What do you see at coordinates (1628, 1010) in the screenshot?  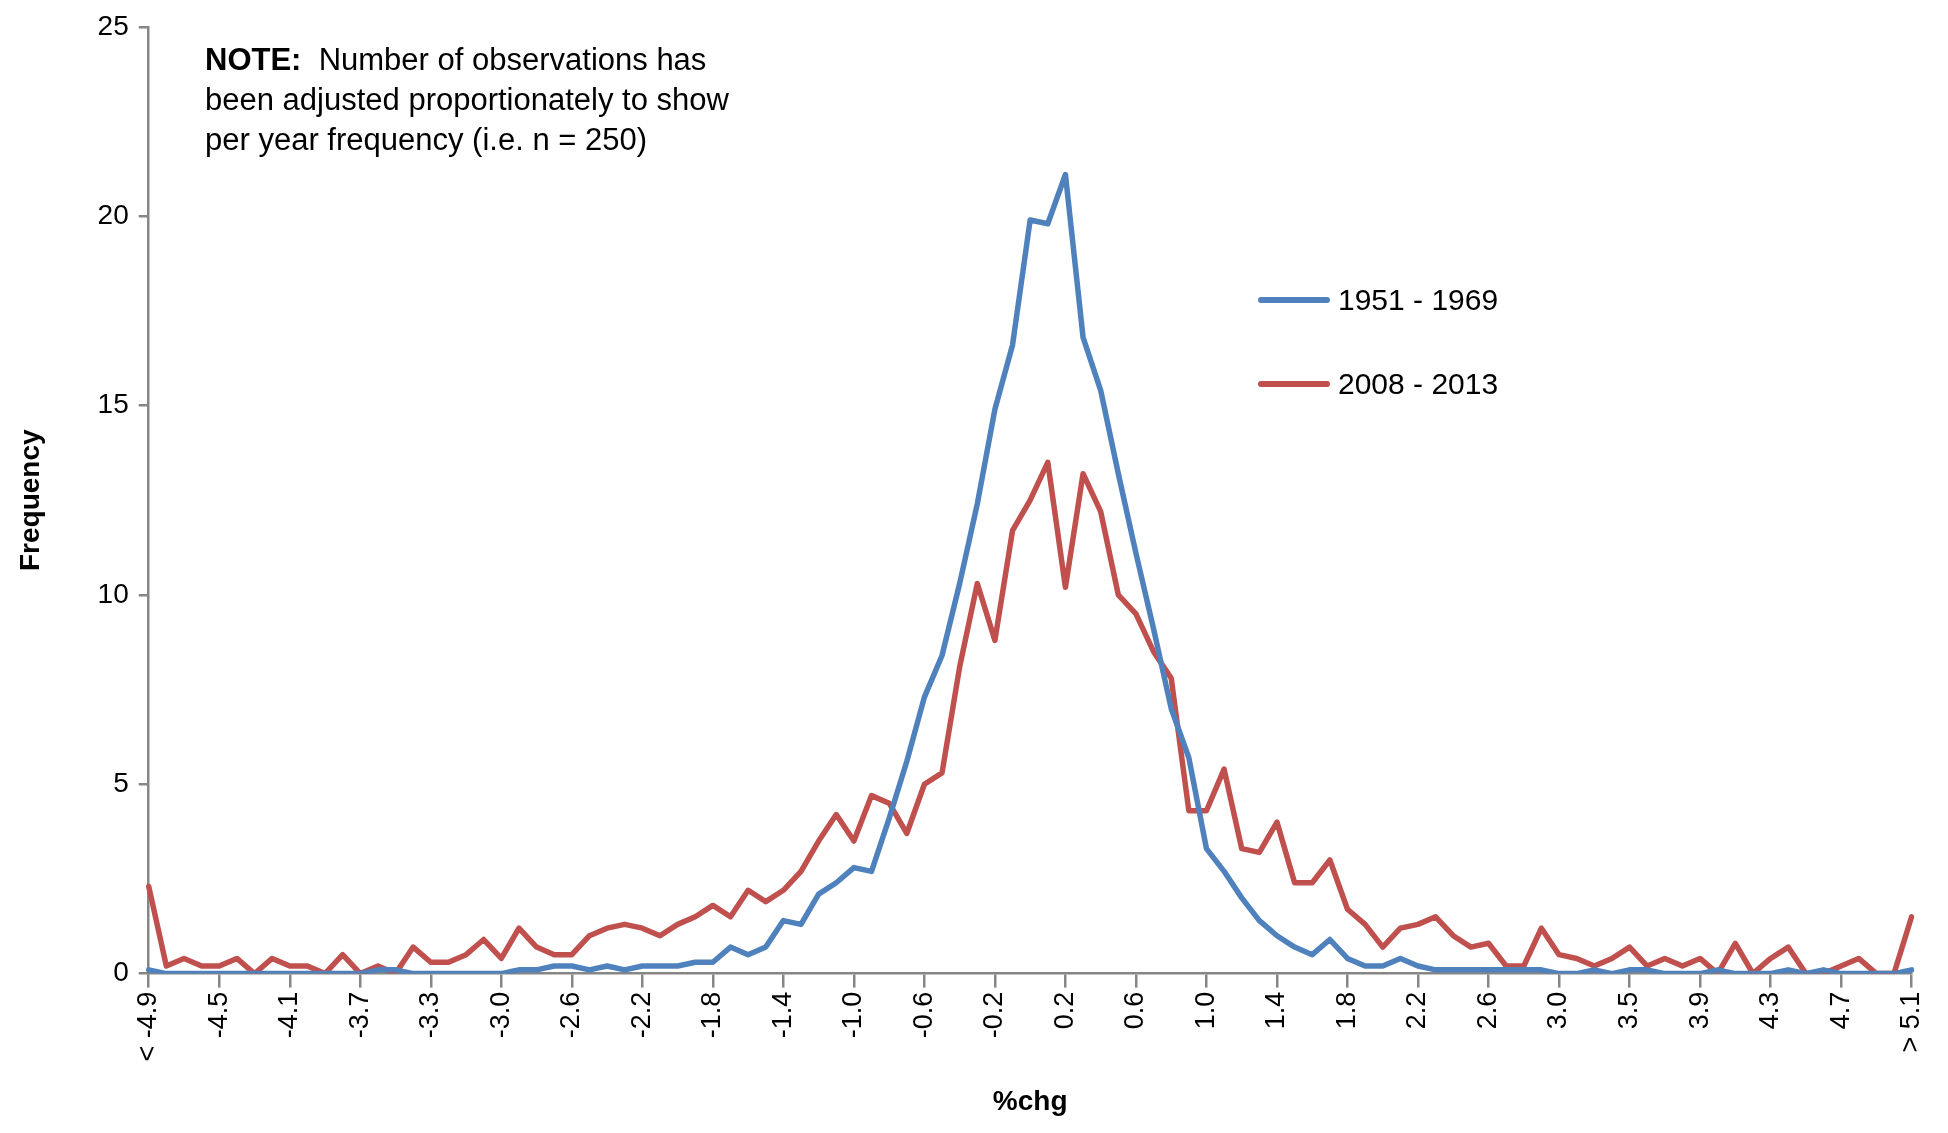 I see `x-tick-label: 3.5` at bounding box center [1628, 1010].